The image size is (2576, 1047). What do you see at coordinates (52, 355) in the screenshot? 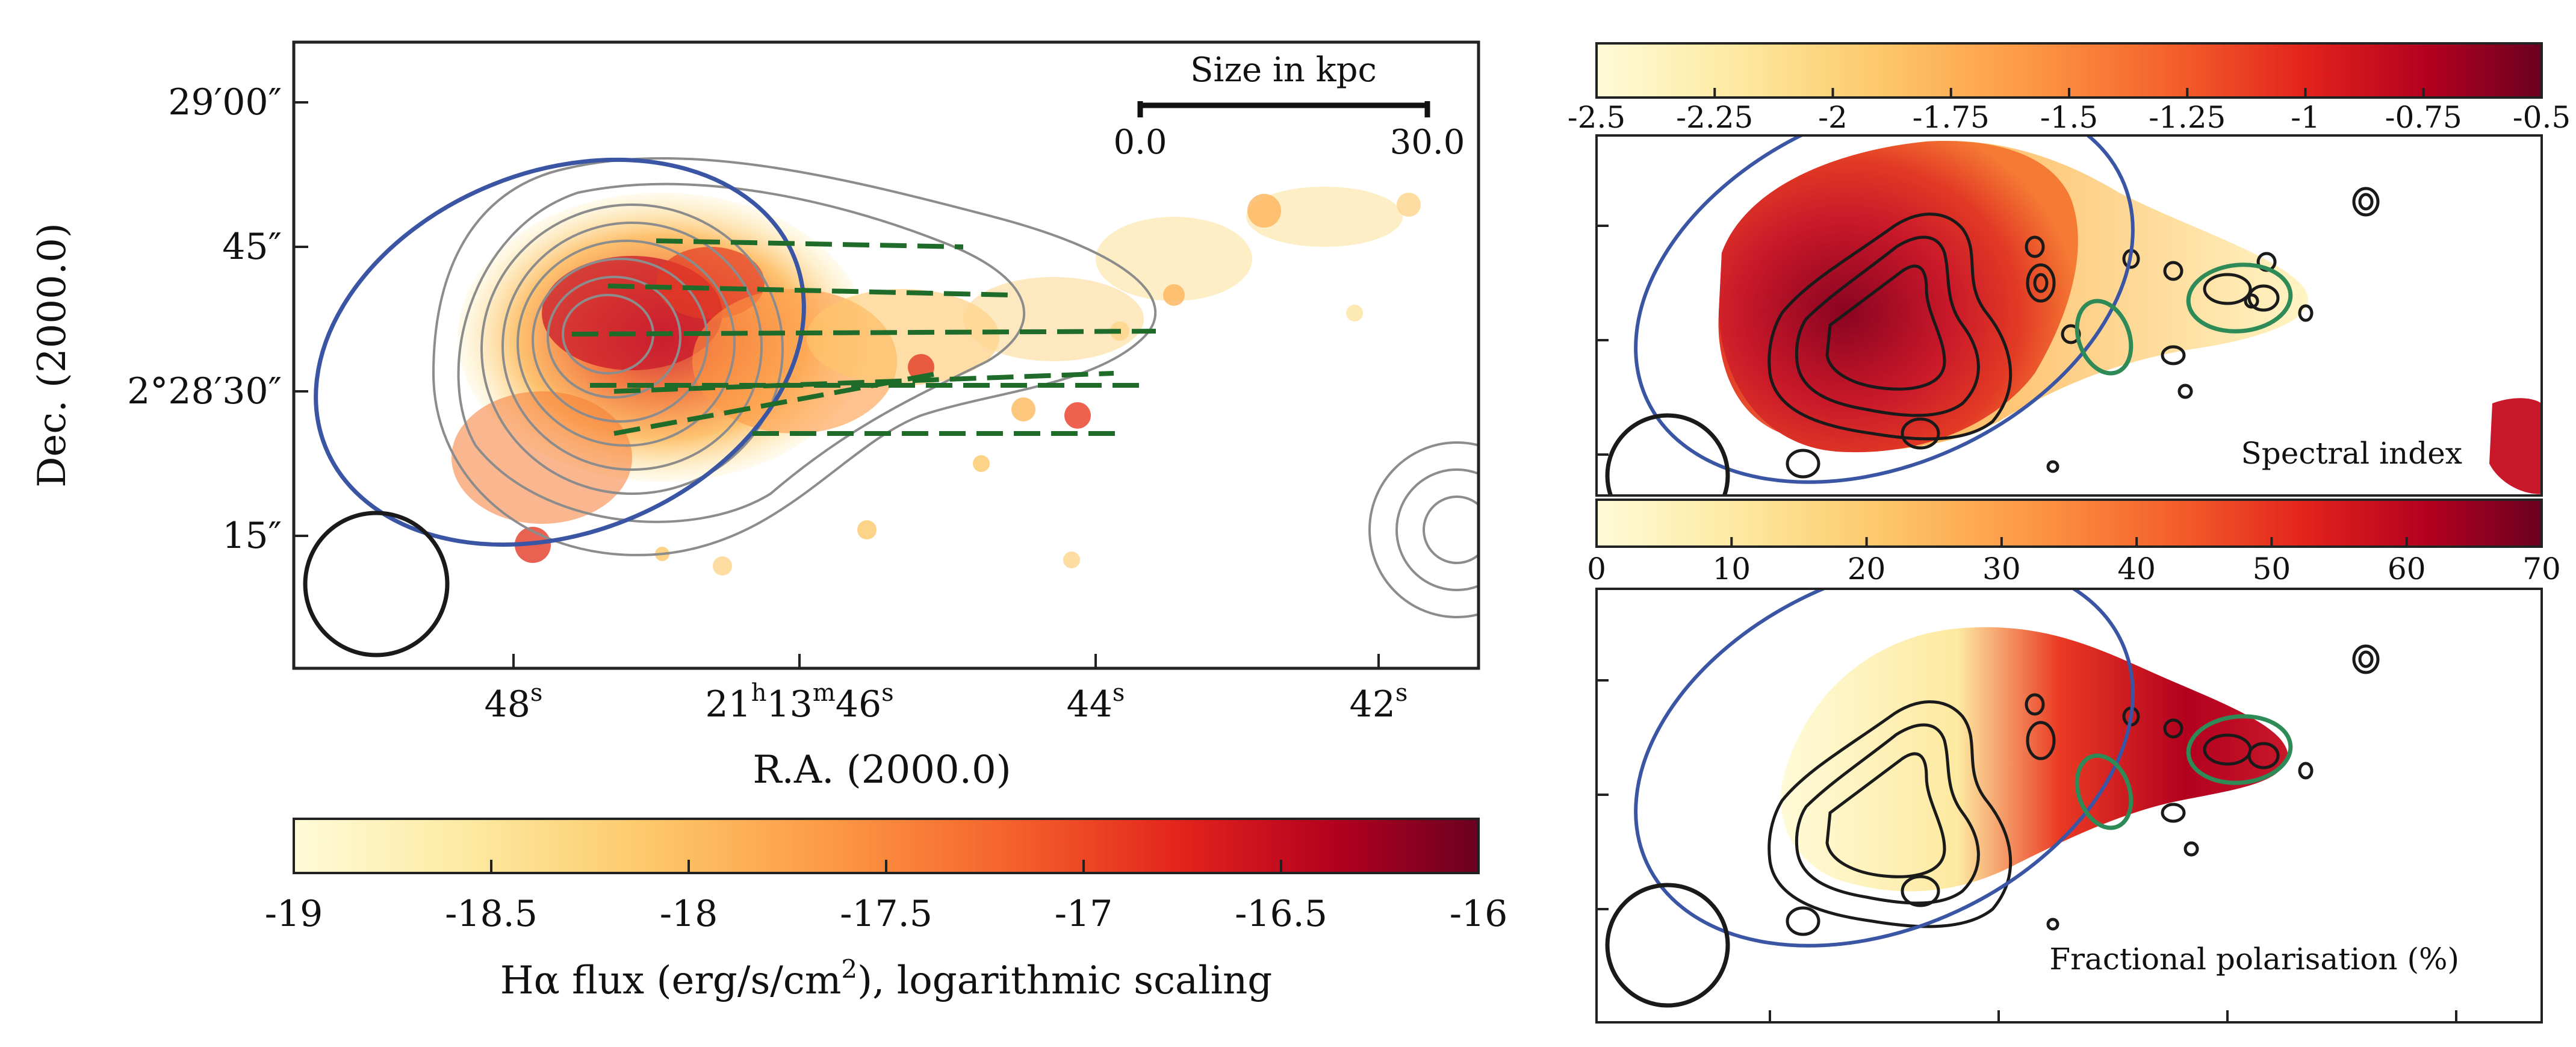
I see `y-axis-label: Dec. (2000.0)` at bounding box center [52, 355].